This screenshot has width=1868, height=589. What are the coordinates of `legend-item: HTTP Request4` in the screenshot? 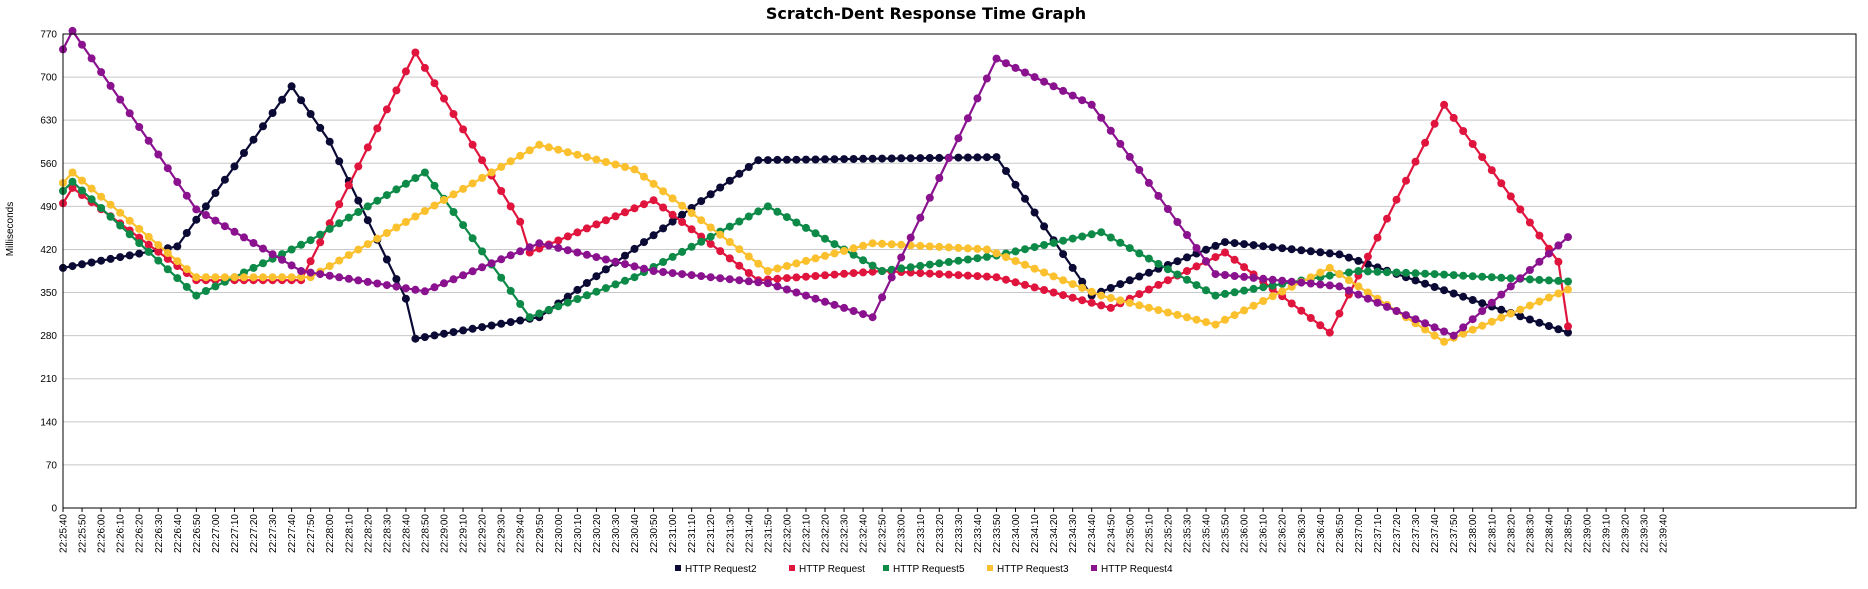 It's located at (1132, 569).